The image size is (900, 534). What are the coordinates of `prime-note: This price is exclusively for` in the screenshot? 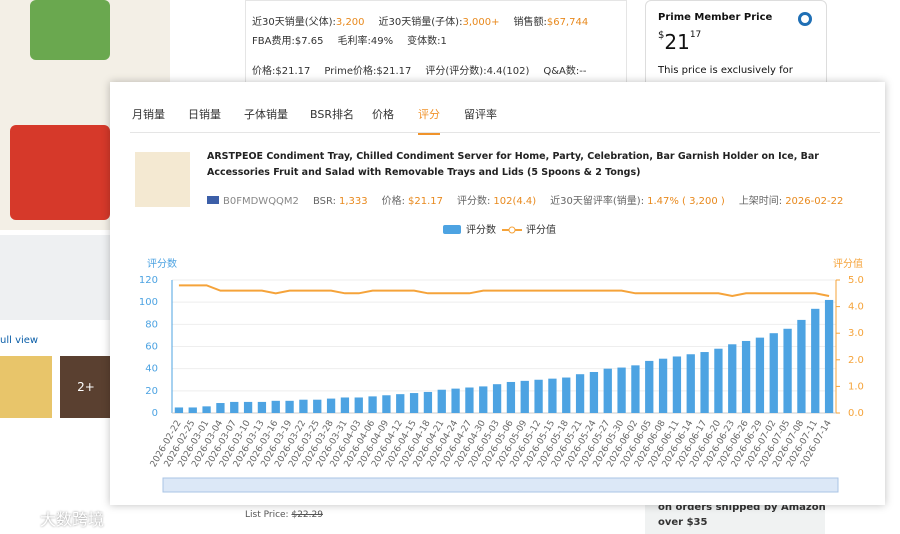 It's located at (725, 70).